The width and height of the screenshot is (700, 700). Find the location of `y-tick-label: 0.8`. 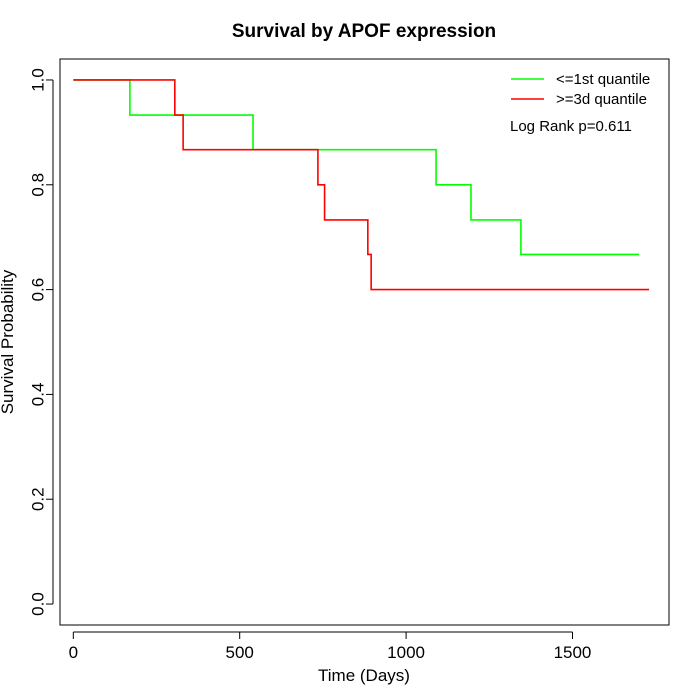

y-tick-label: 0.8 is located at coordinates (38, 185).